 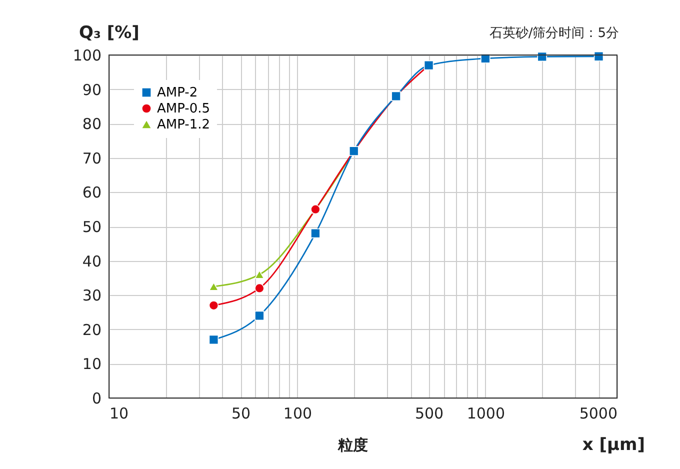 What do you see at coordinates (183, 125) in the screenshot?
I see `legend-label: AMP-1.2` at bounding box center [183, 125].